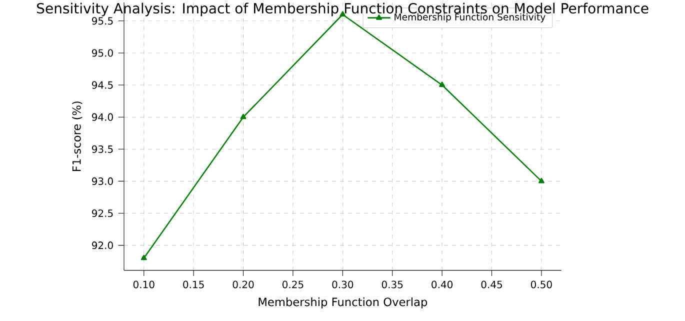 The height and width of the screenshot is (321, 685). I want to click on x-tick-label: 0.10, so click(143, 284).